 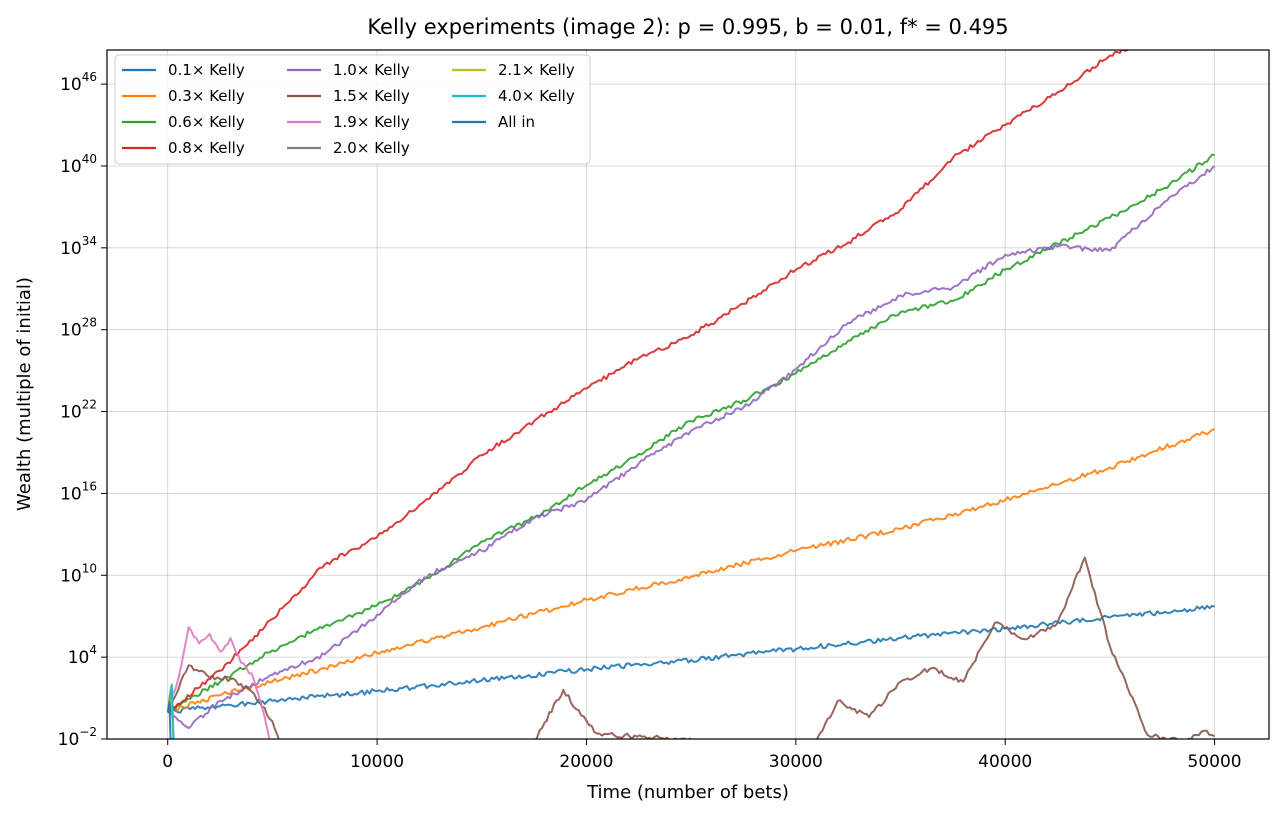 What do you see at coordinates (78, 573) in the screenshot?
I see `y-tick-label: 1010` at bounding box center [78, 573].